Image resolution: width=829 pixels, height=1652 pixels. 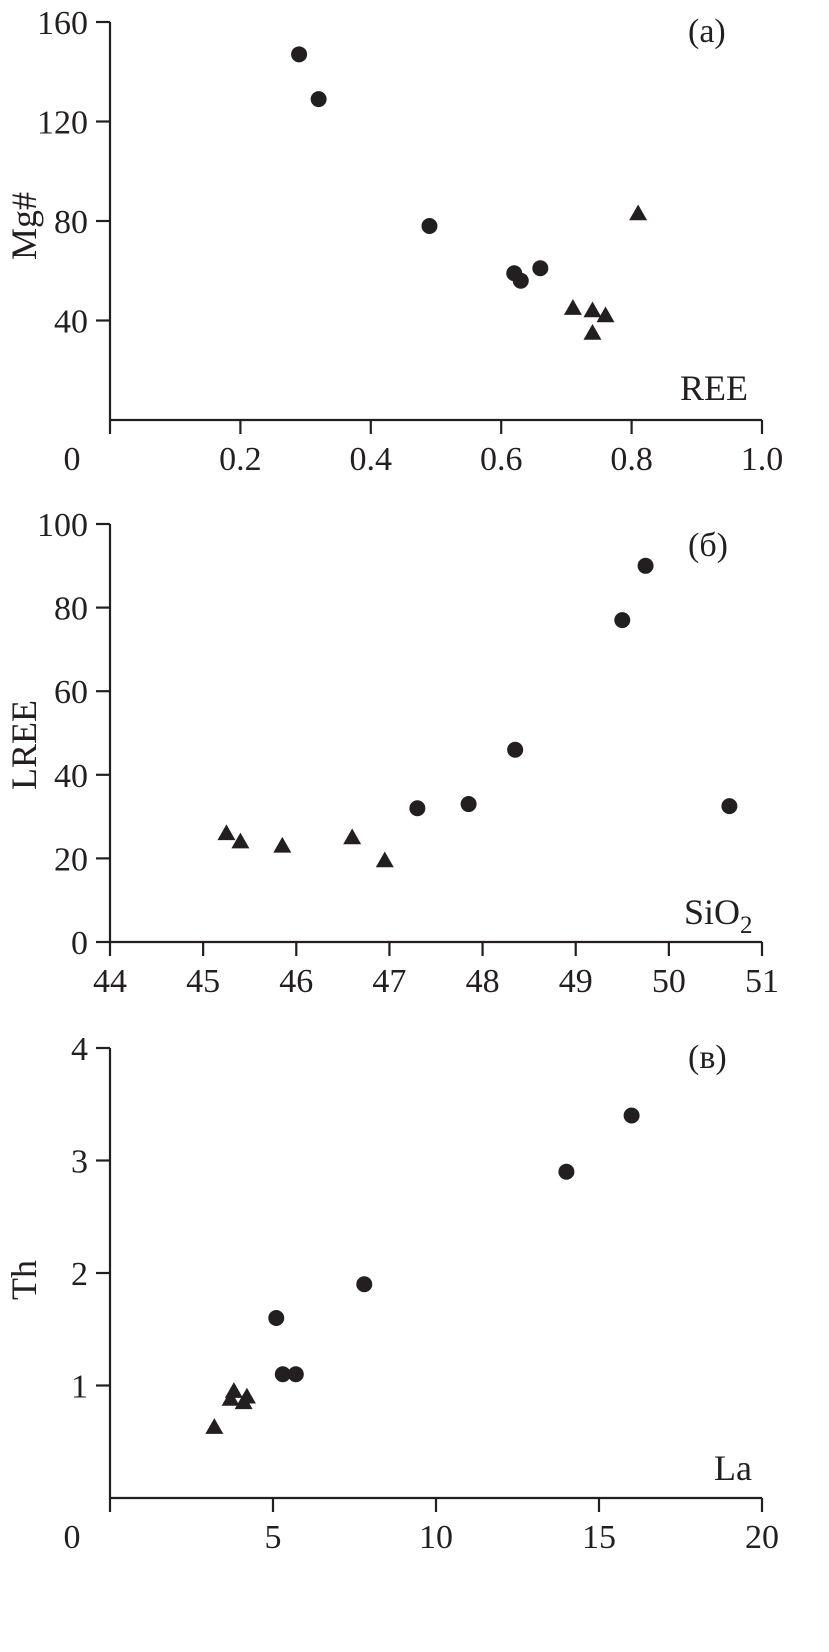 What do you see at coordinates (73, 734) in the screenshot?
I see `panel-b-y-ticks: 0 20 40 60 80 100` at bounding box center [73, 734].